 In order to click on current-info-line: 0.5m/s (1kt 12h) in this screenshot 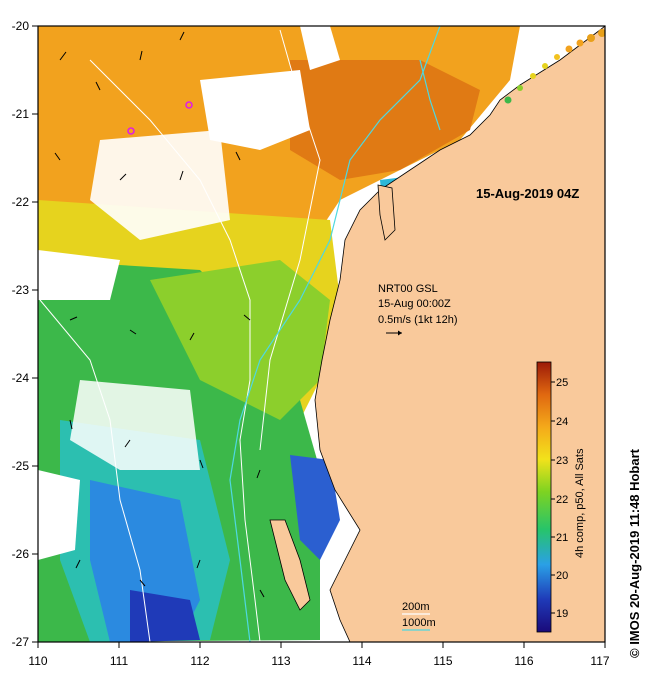, I will do `click(417, 320)`.